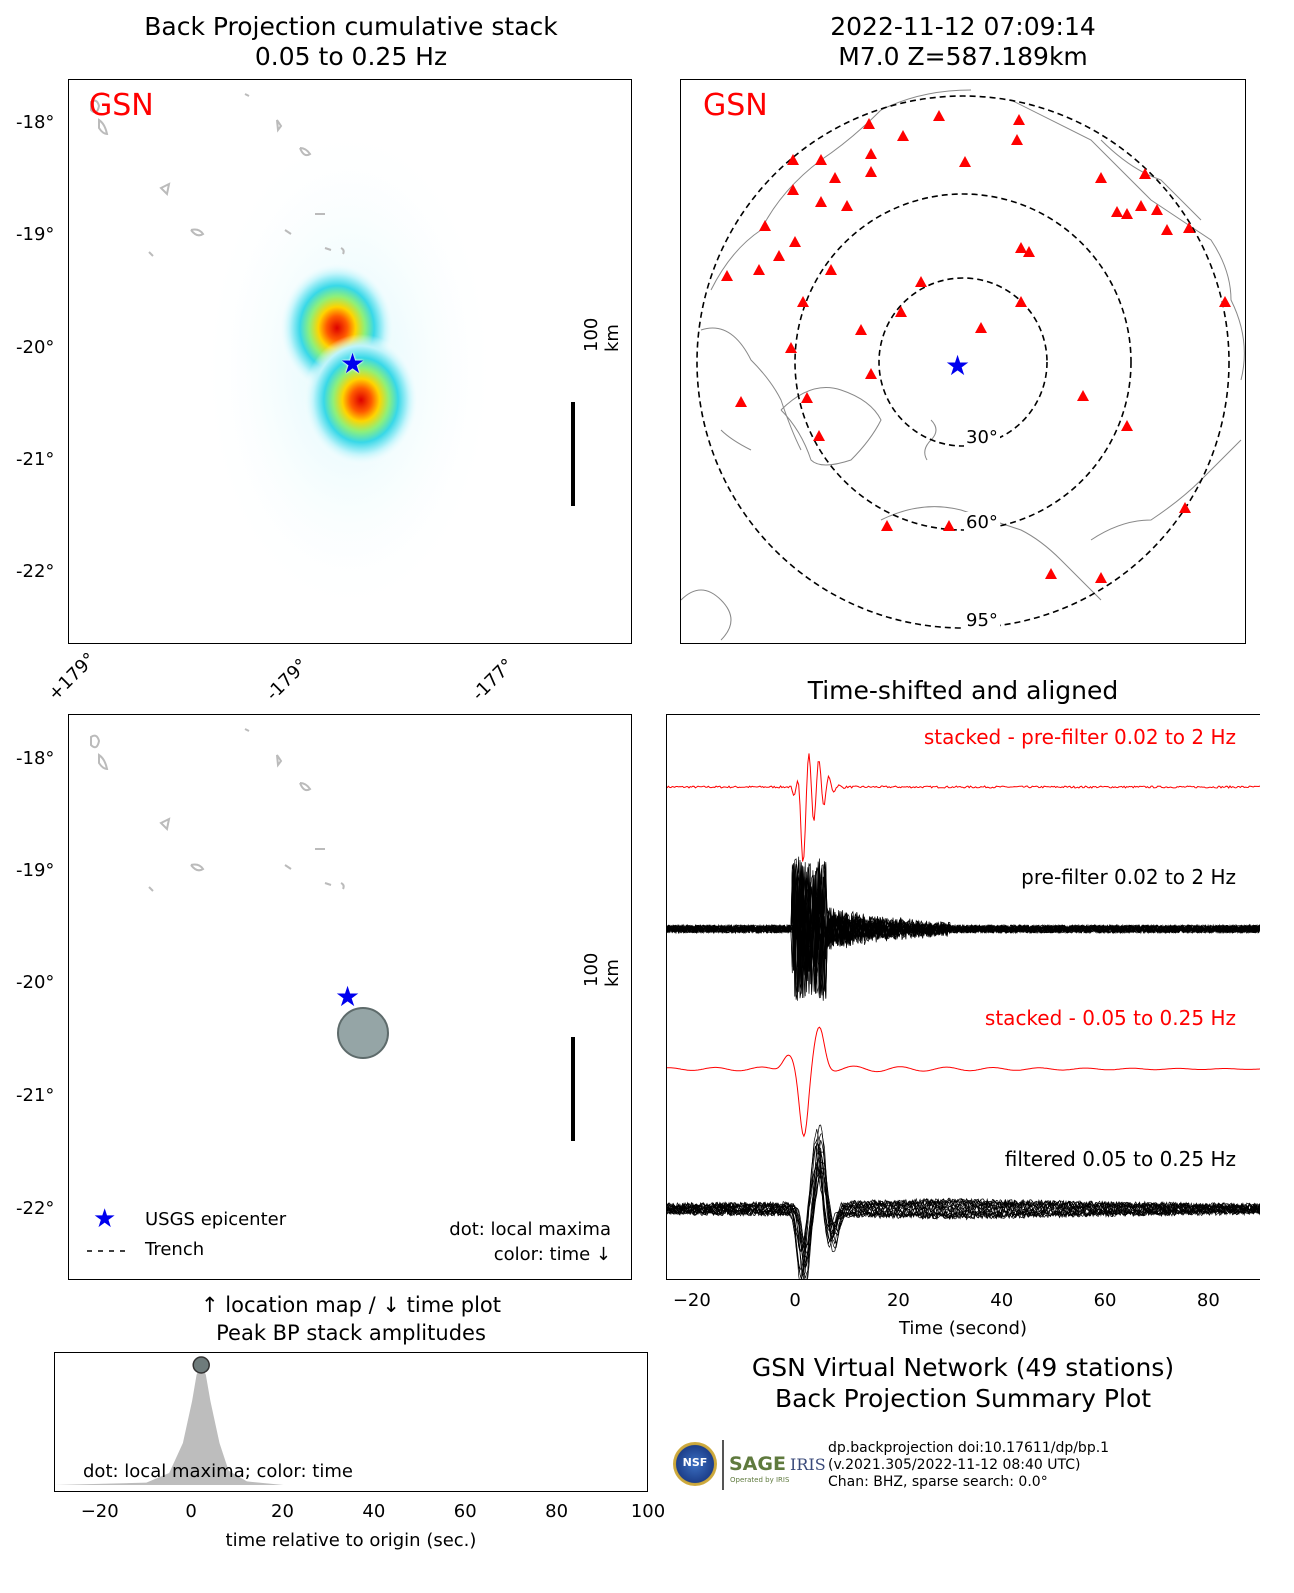 The width and height of the screenshot is (1294, 1593). Describe the element at coordinates (331, 990) in the screenshot. I see `location-map-svg` at that location.